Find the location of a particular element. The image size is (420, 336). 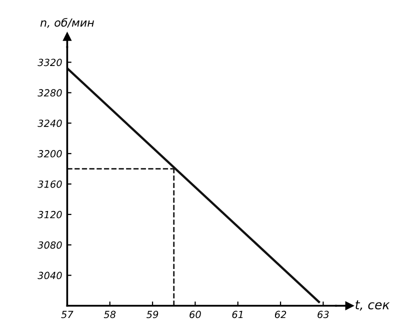

x-tick-label: 57 is located at coordinates (67, 314).